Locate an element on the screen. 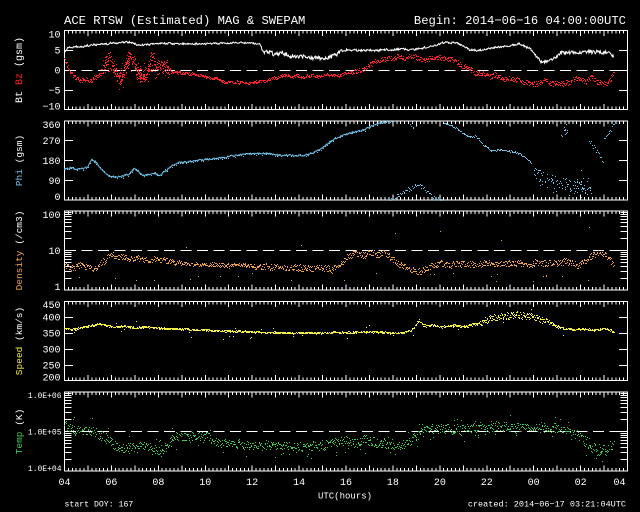 This screenshot has width=640, height=512. svg-text: 16 is located at coordinates (346, 483).